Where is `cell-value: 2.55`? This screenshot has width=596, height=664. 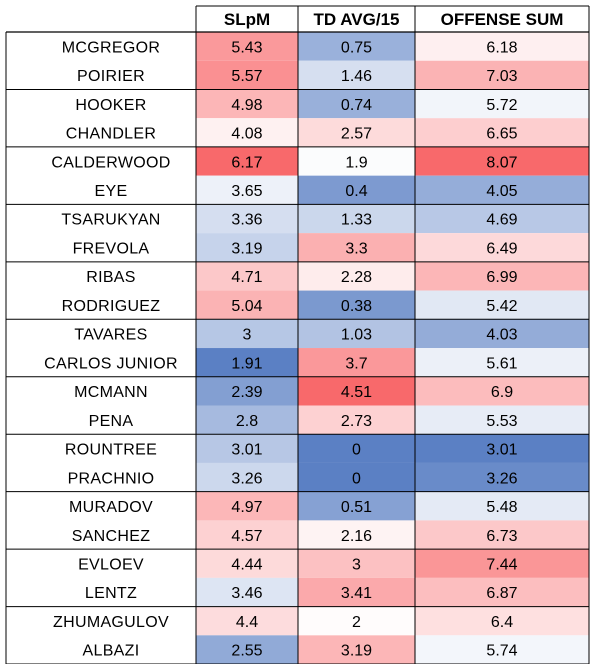 cell-value: 2.55 is located at coordinates (246, 651).